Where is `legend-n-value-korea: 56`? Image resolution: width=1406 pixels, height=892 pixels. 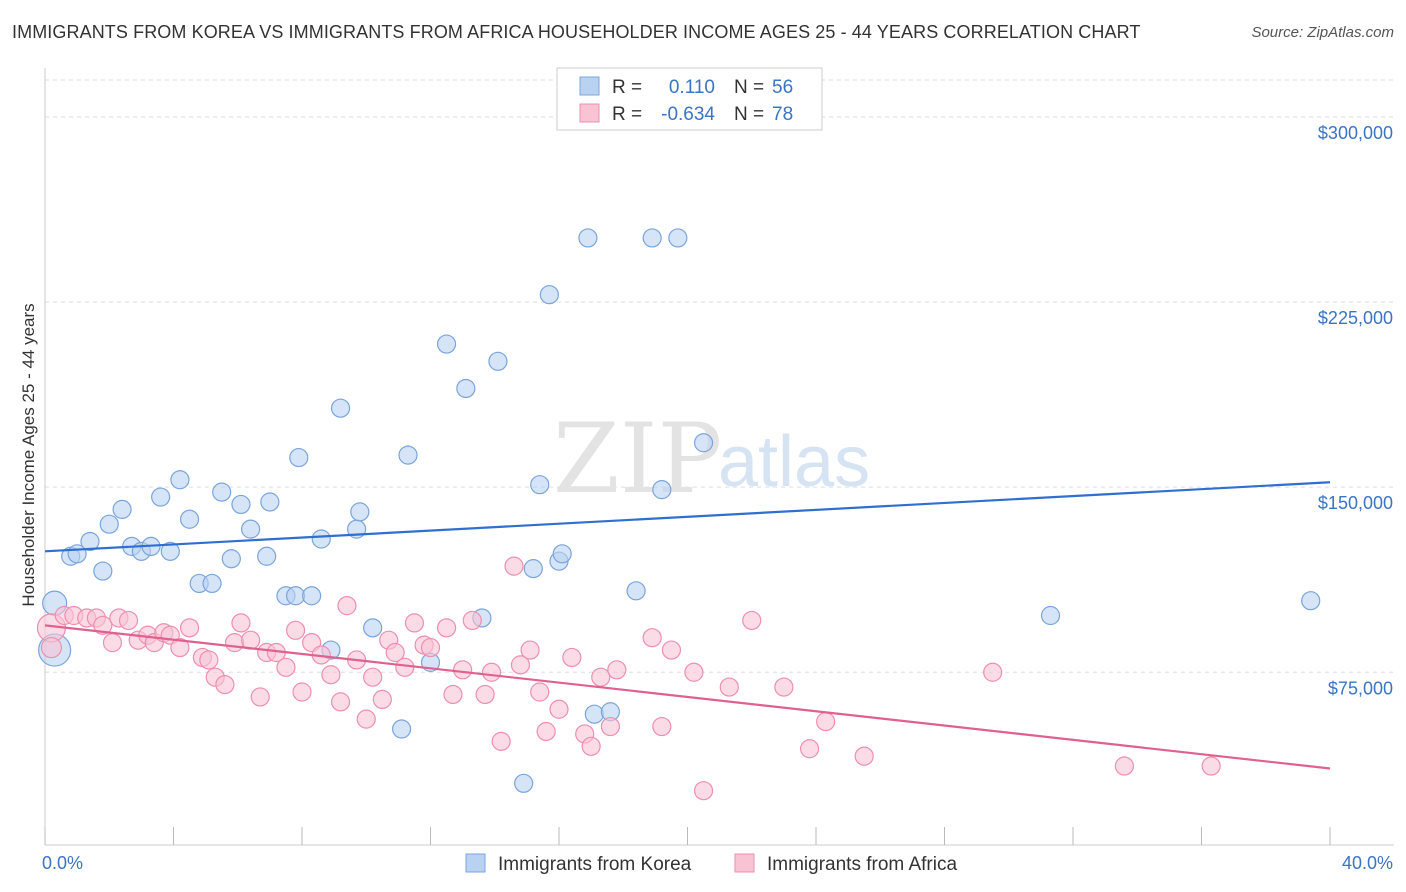
legend-n-value-korea: 56 is located at coordinates (782, 87).